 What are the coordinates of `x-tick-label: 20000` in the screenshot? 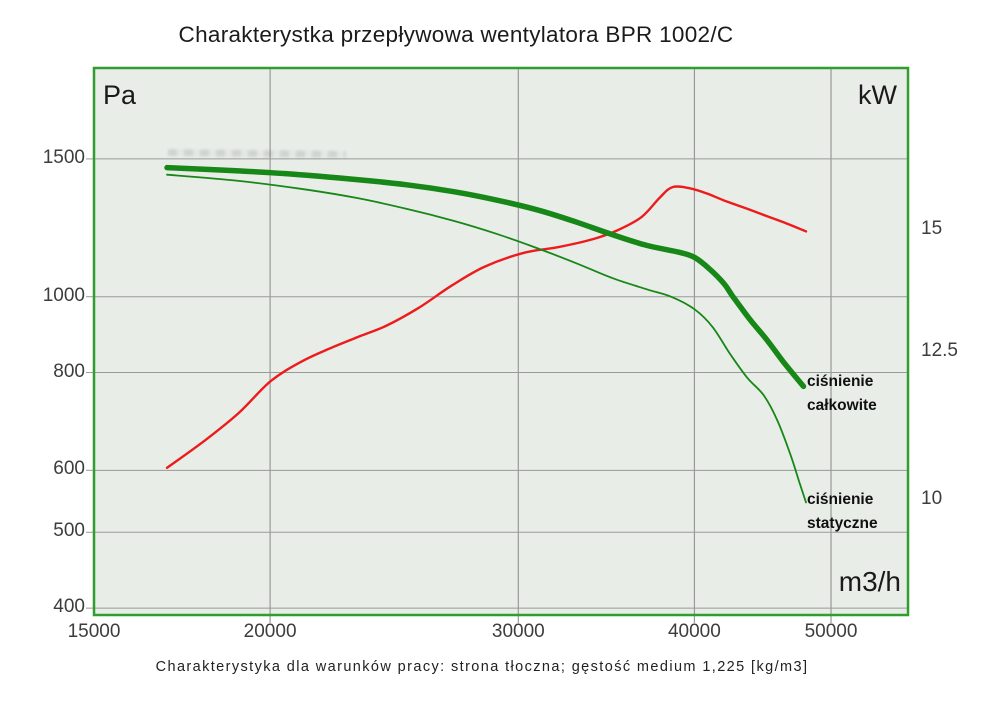 It's located at (270, 631).